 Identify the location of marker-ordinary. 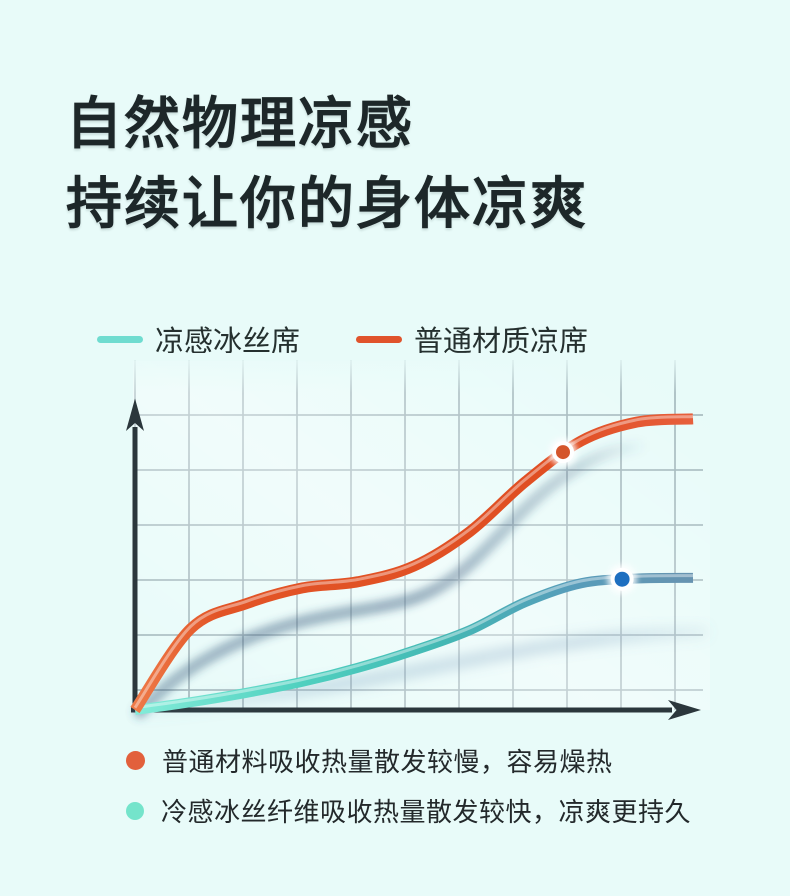
(563, 452).